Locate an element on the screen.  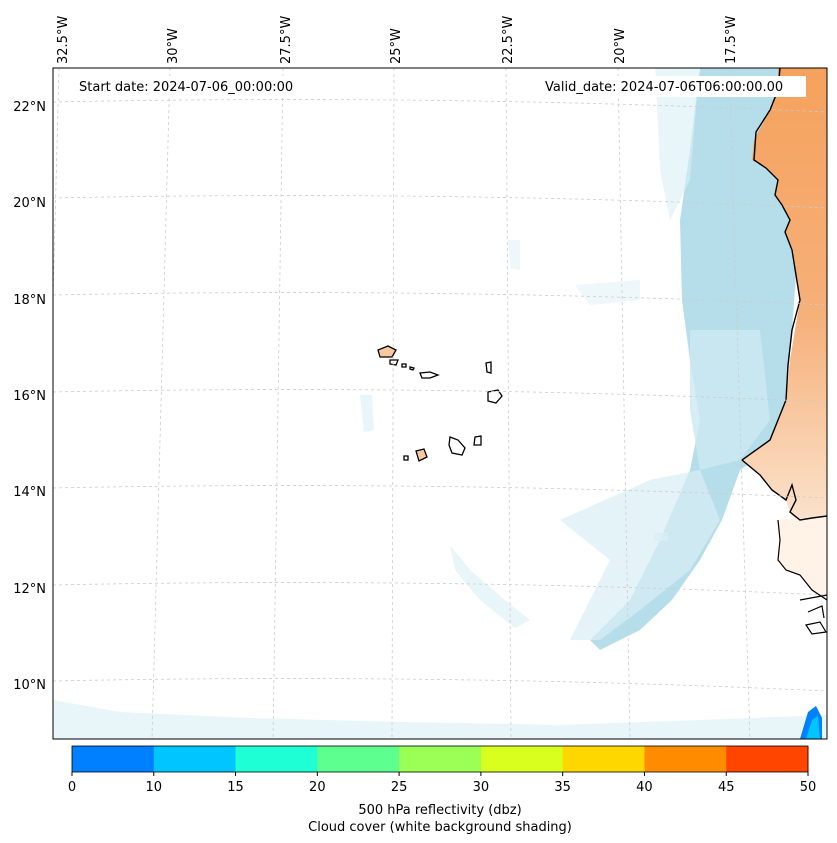
colorbar-frame is located at coordinates (440, 759).